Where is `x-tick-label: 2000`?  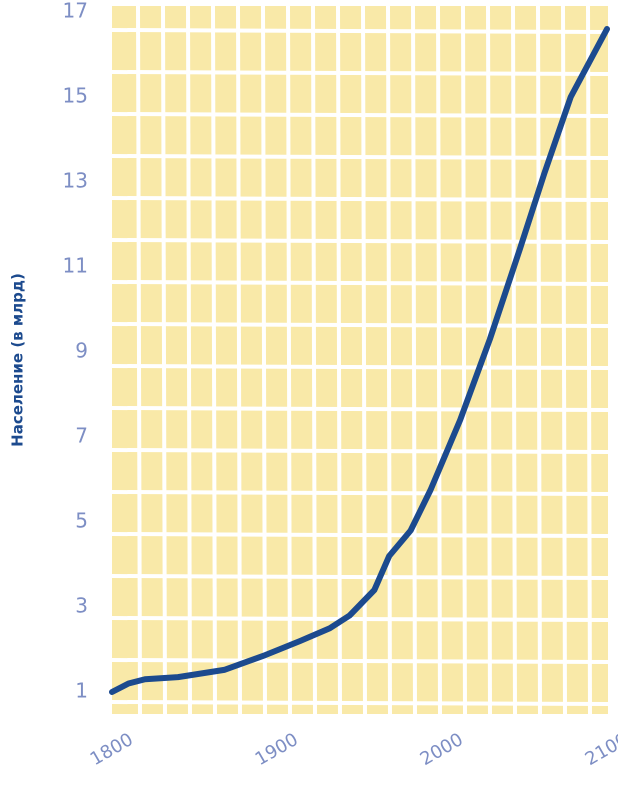 x-tick-label: 2000 is located at coordinates (442, 749).